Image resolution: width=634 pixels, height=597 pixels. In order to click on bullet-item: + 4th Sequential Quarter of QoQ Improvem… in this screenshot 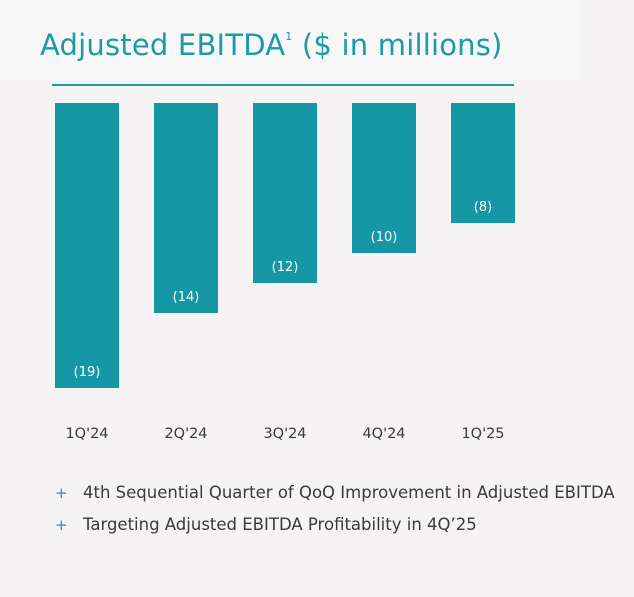, I will do `click(335, 493)`.